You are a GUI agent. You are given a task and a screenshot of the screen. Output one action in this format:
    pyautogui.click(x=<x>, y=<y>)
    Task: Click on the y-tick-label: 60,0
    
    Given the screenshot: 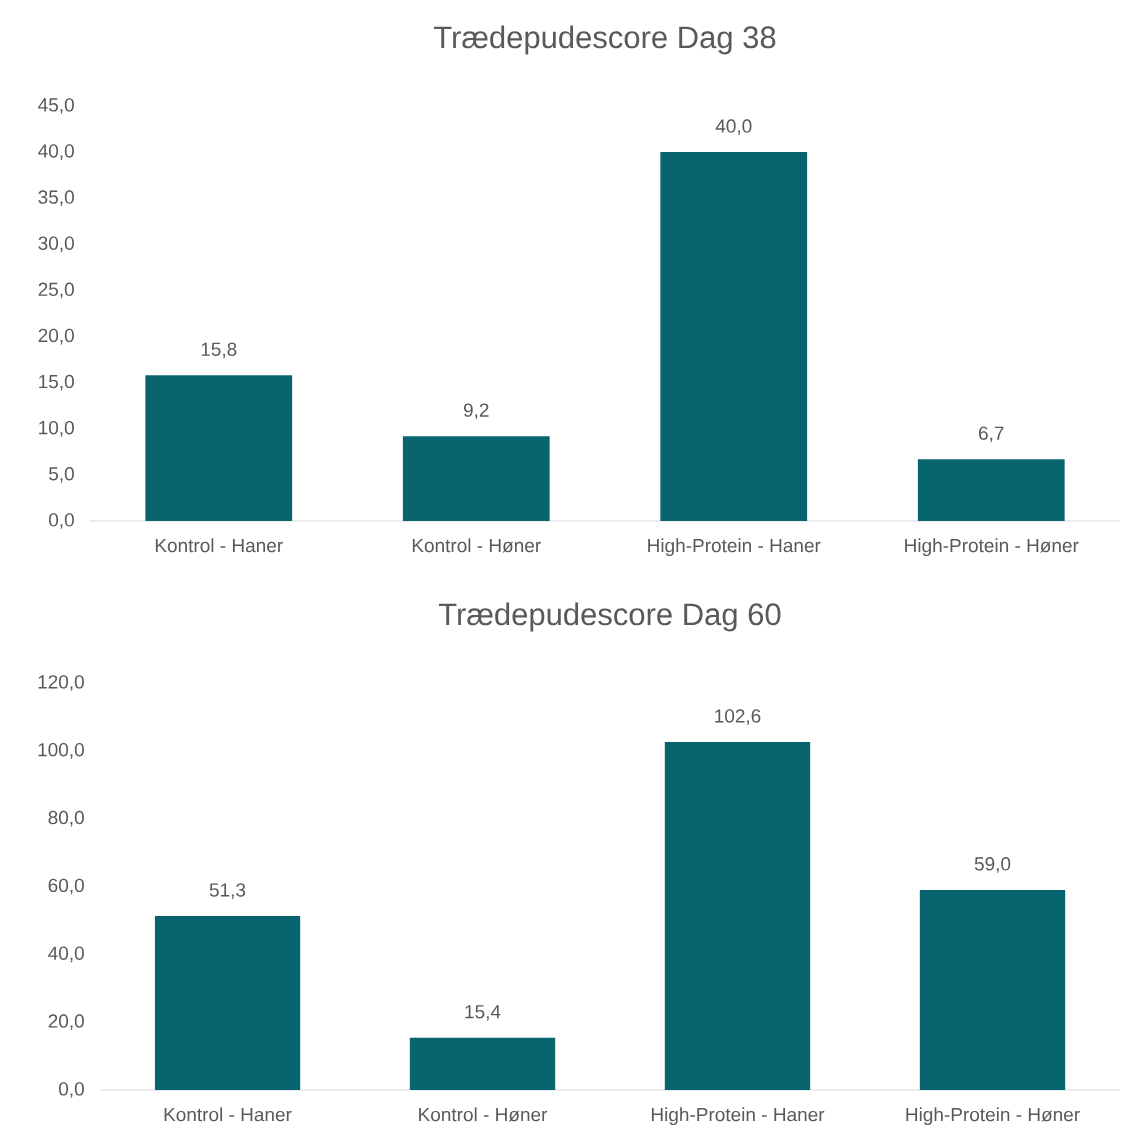 What is the action you would take?
    pyautogui.click(x=66, y=886)
    